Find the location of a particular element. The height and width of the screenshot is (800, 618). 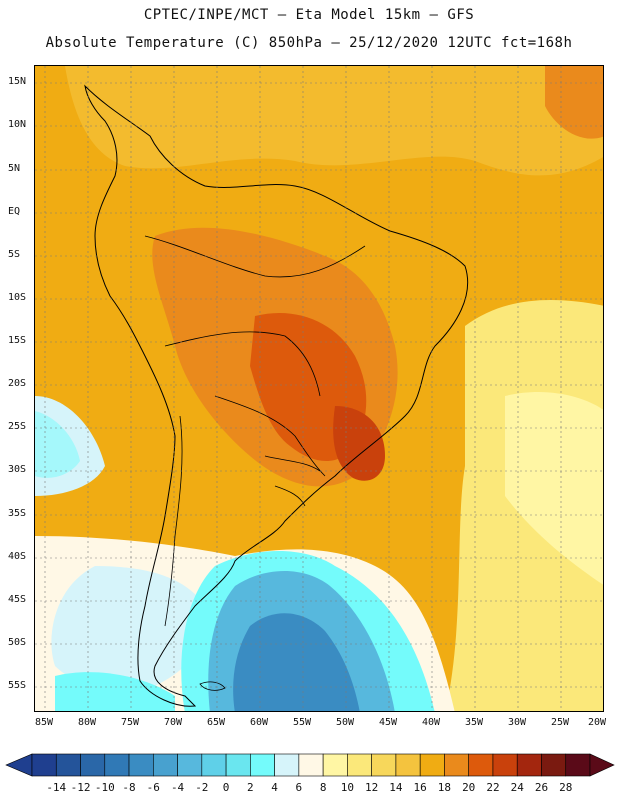

lat-label-15n: 15N is located at coordinates (17, 81).